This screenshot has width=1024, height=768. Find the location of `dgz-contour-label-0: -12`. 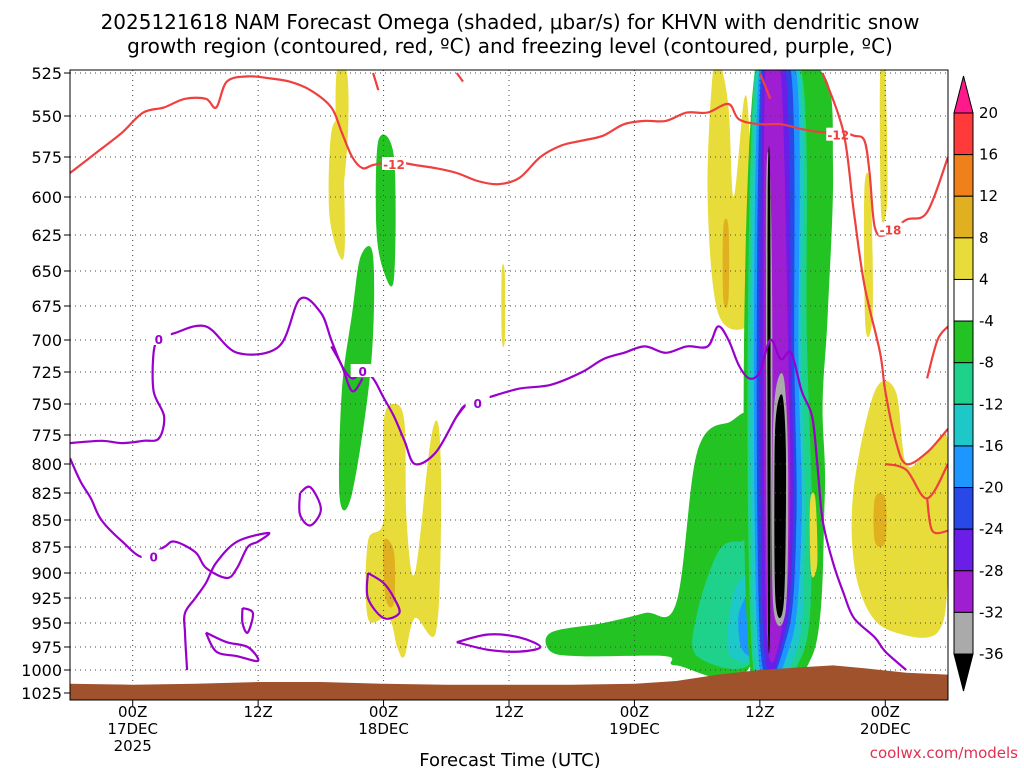

dgz-contour-label-0: -12 is located at coordinates (394, 165).